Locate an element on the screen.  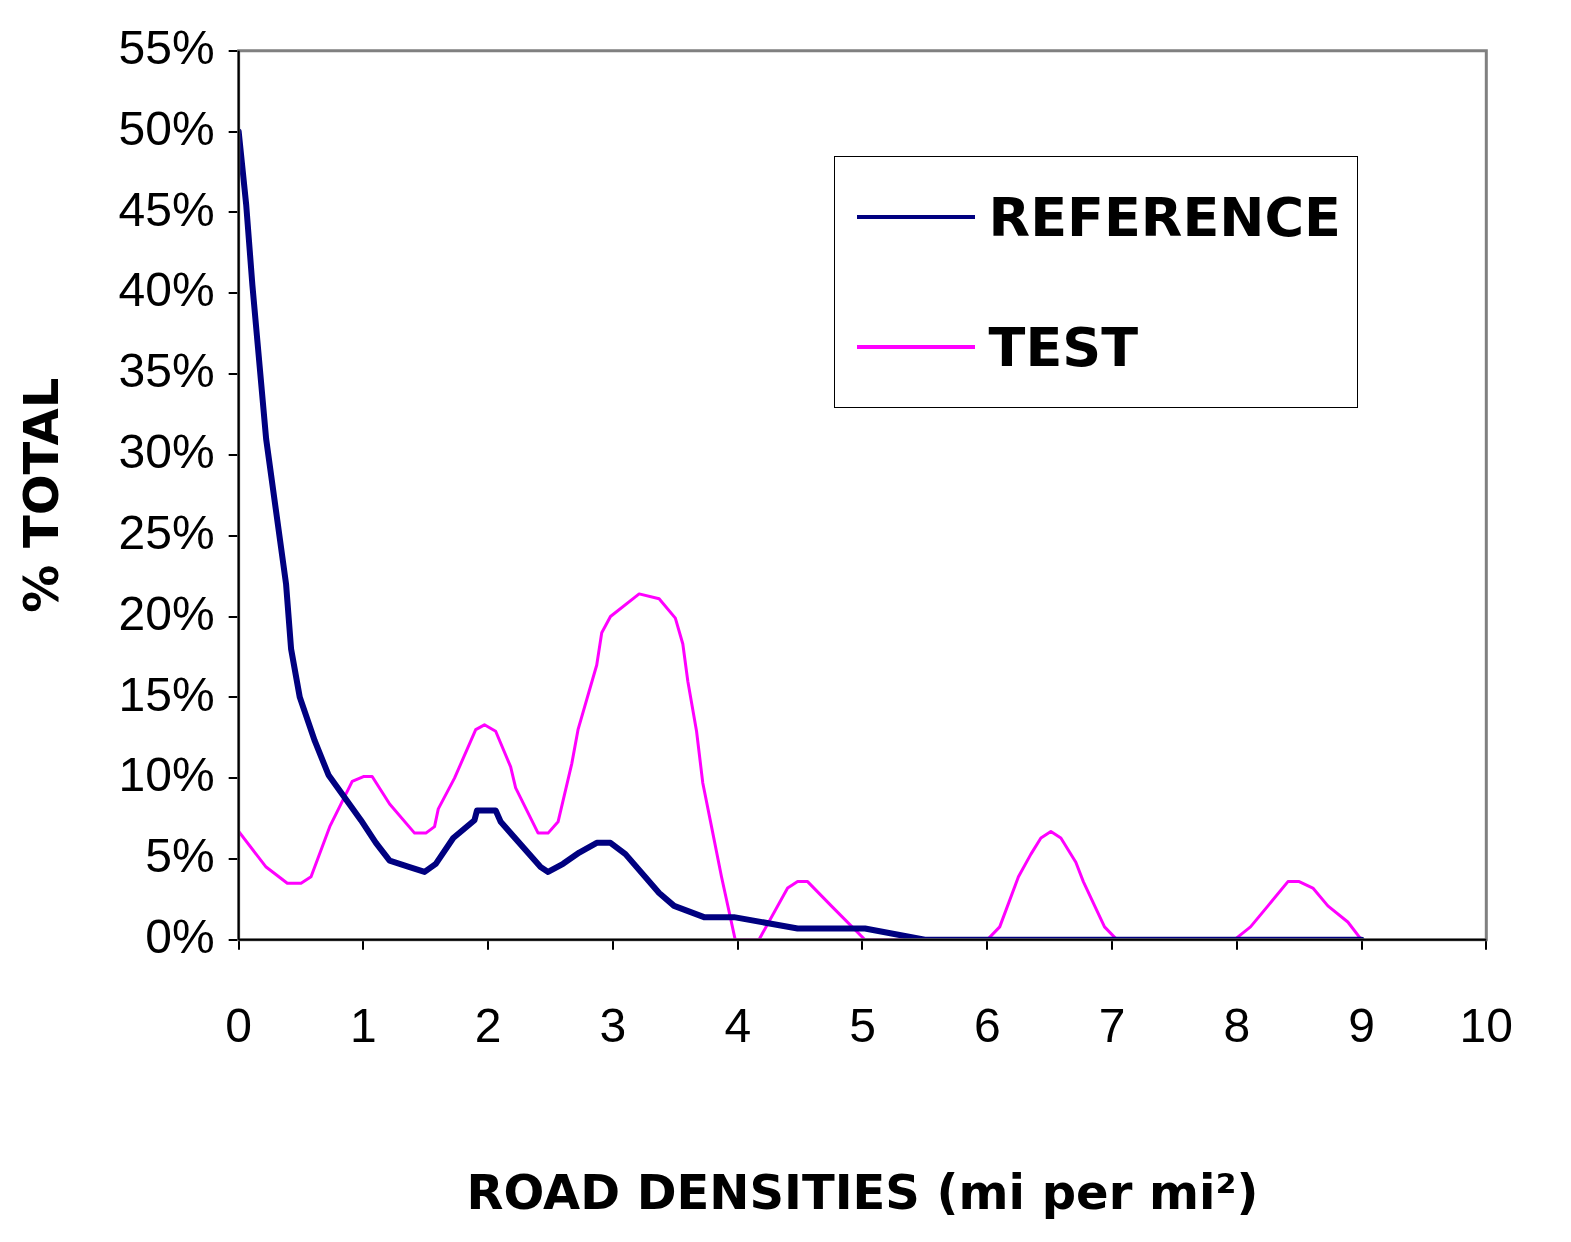
x-tick-label: 0 is located at coordinates (239, 1025).